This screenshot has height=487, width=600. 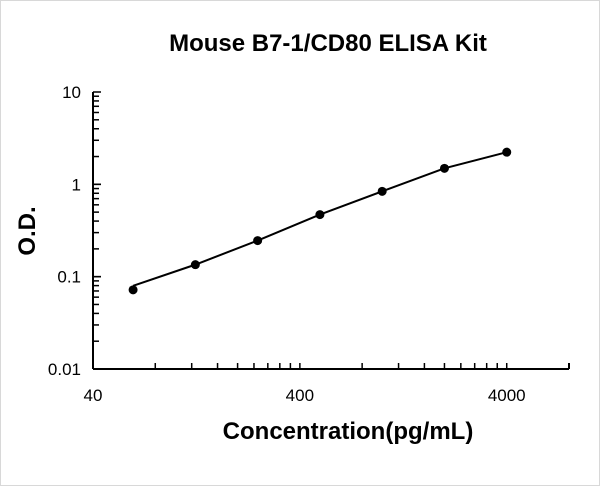 I want to click on y-tick-label: 10, so click(x=71, y=92).